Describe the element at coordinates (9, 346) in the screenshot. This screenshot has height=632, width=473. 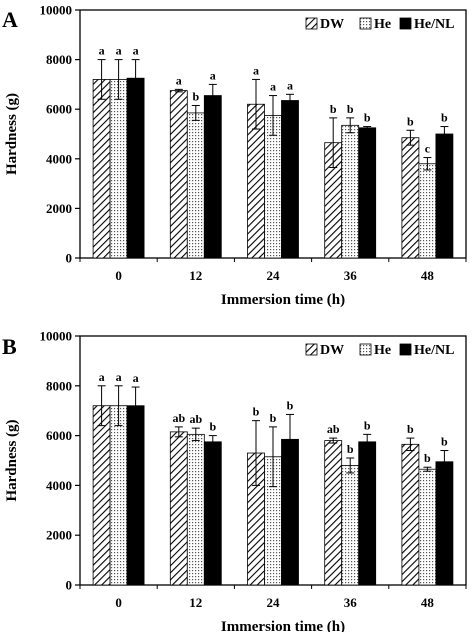
I see `panel-label: B` at that location.